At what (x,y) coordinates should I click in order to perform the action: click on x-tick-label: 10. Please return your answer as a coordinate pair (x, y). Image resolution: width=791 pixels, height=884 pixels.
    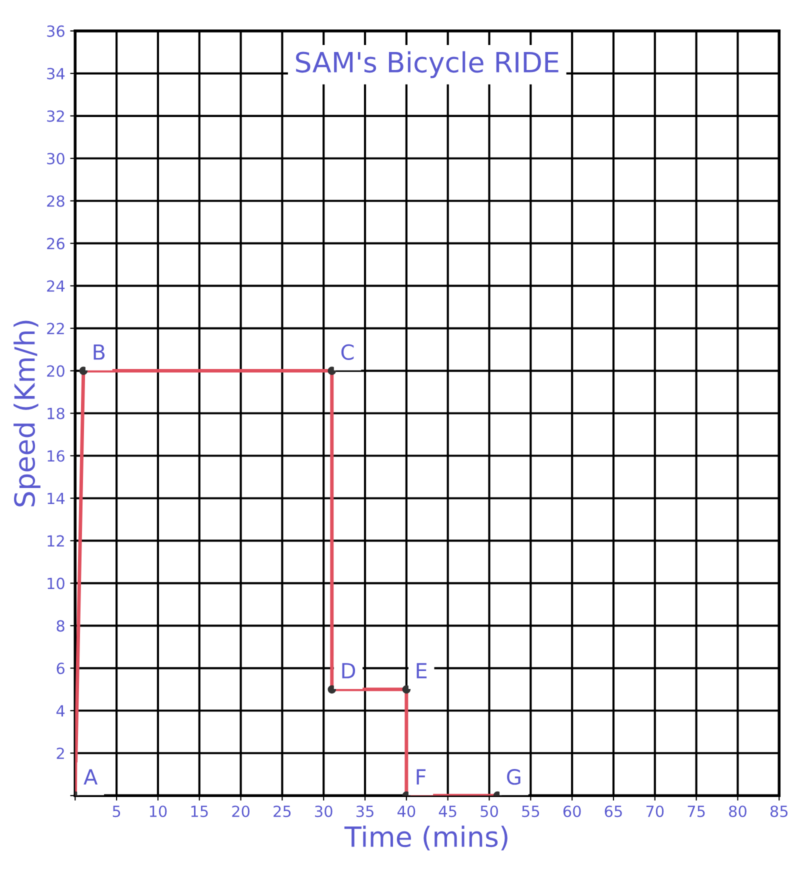
    Looking at the image, I should click on (158, 812).